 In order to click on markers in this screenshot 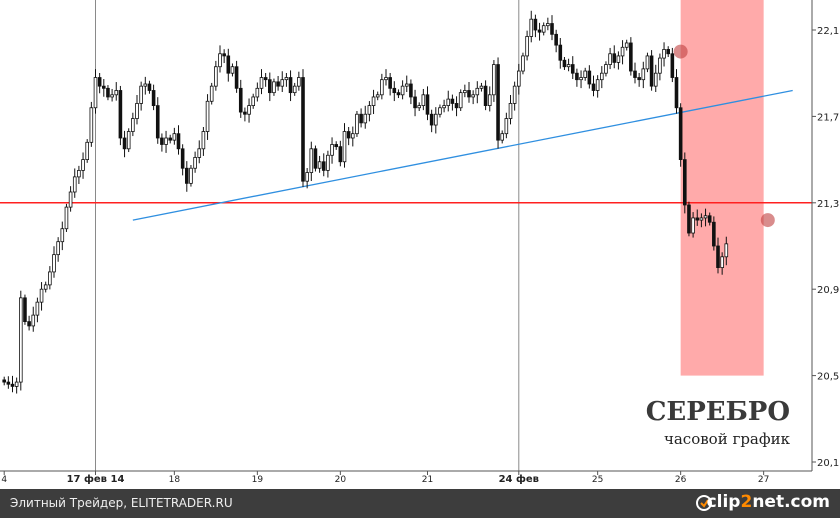, I will do `click(724, 136)`.